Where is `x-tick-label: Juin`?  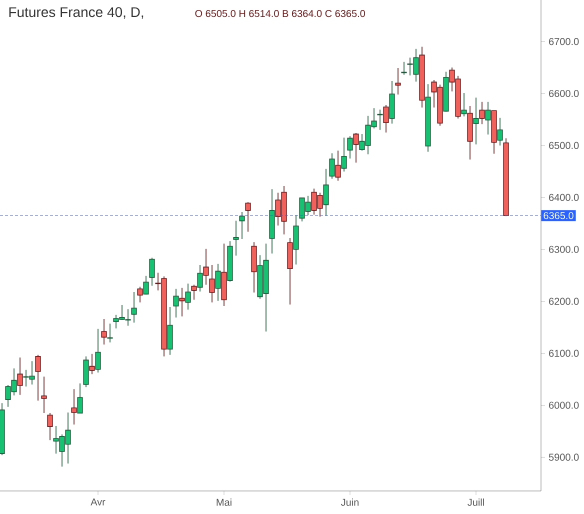 x-tick-label: Juin is located at coordinates (349, 502).